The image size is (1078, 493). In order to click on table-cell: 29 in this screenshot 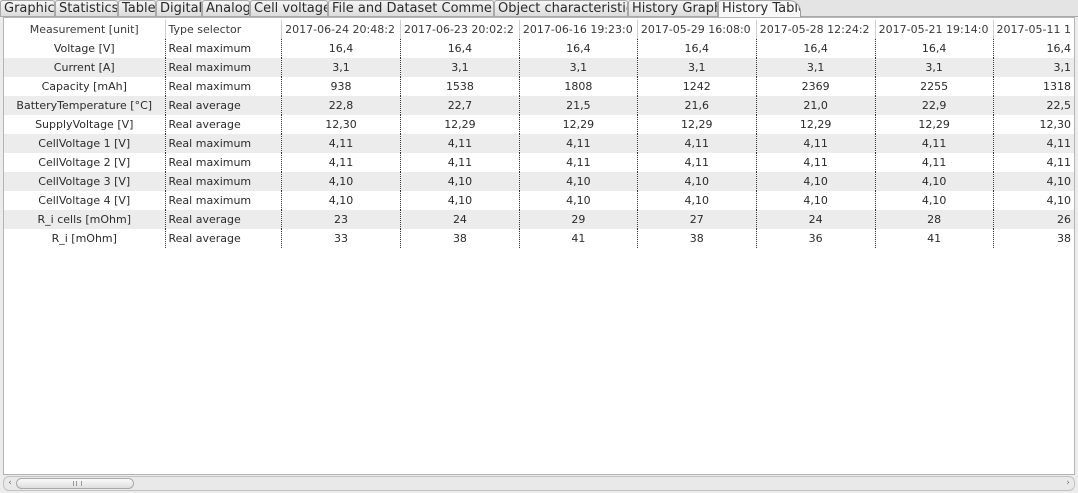, I will do `click(578, 219)`.